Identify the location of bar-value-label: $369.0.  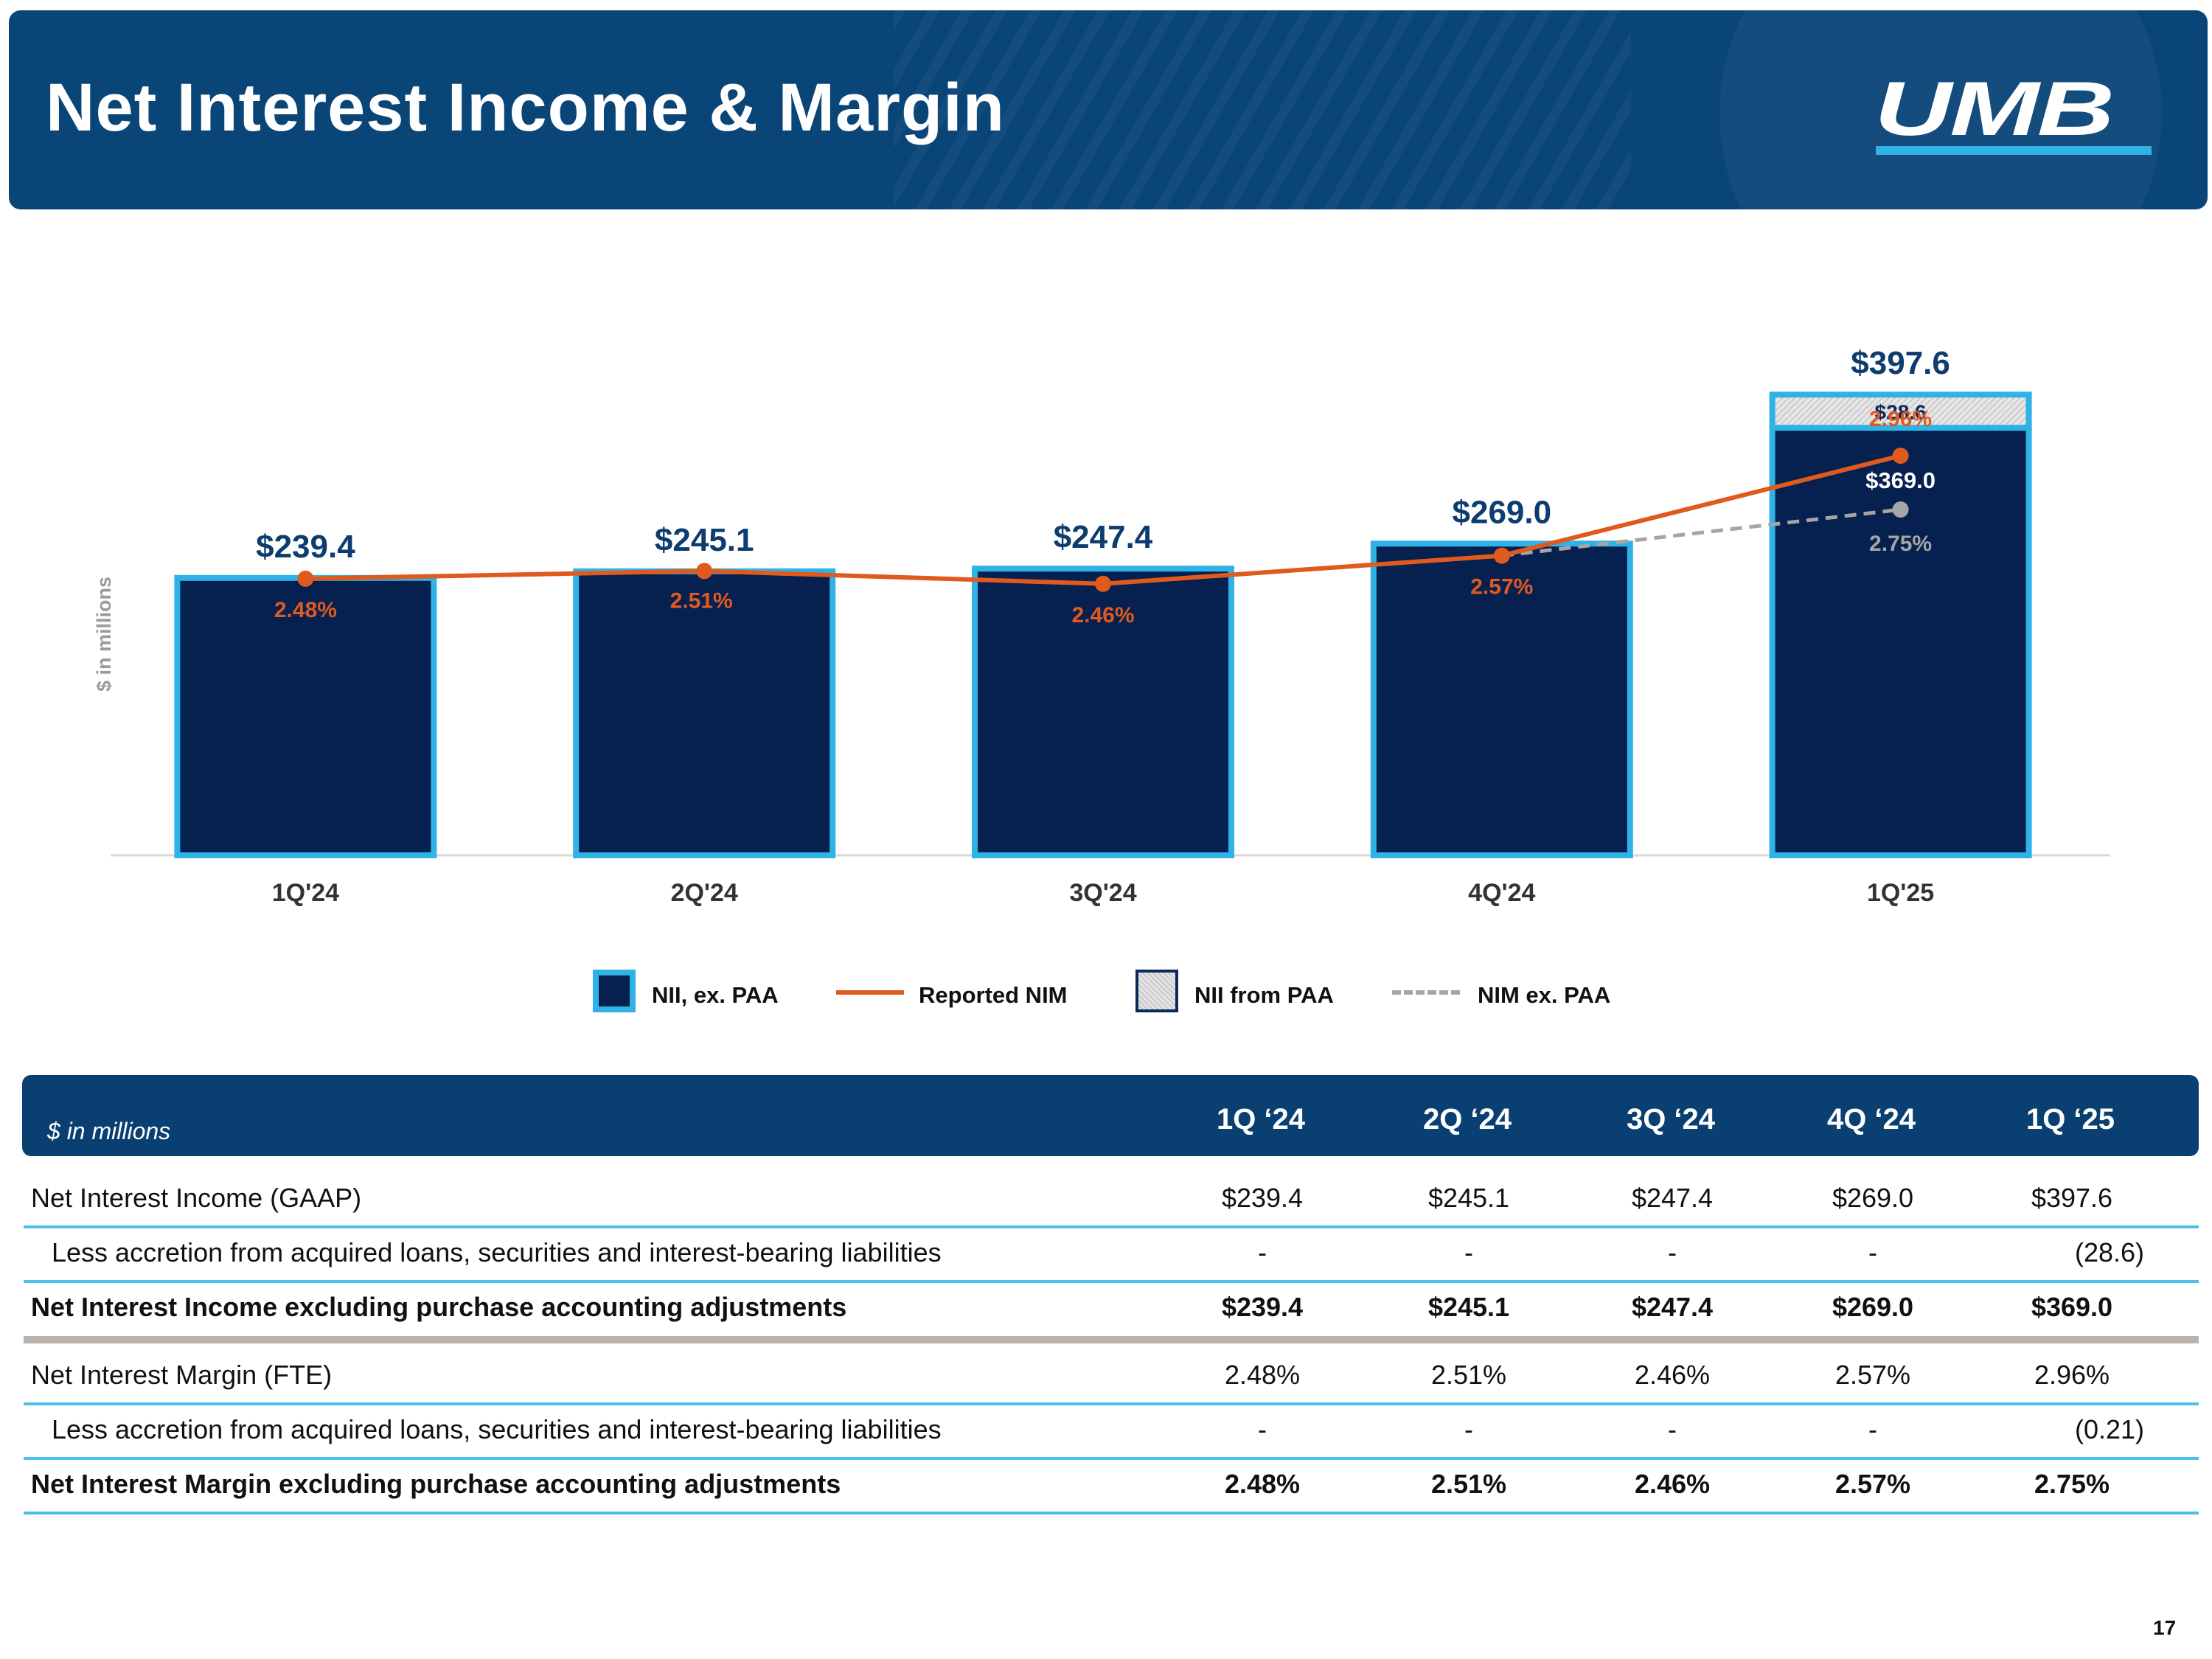
(1900, 480).